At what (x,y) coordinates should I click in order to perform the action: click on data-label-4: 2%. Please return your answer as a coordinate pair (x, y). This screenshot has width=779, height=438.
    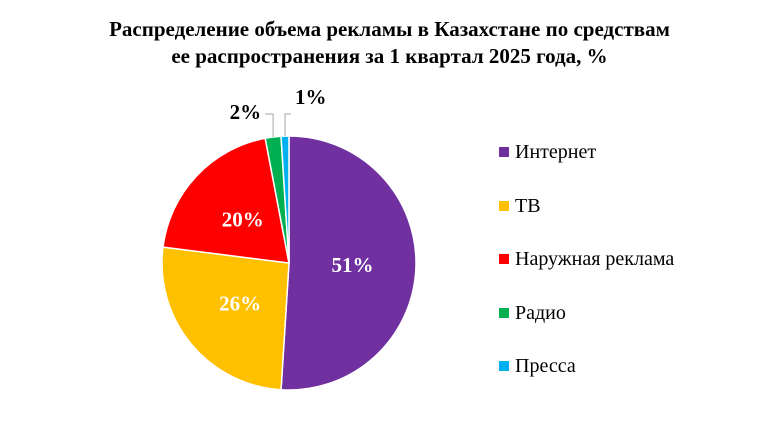
    Looking at the image, I should click on (246, 112).